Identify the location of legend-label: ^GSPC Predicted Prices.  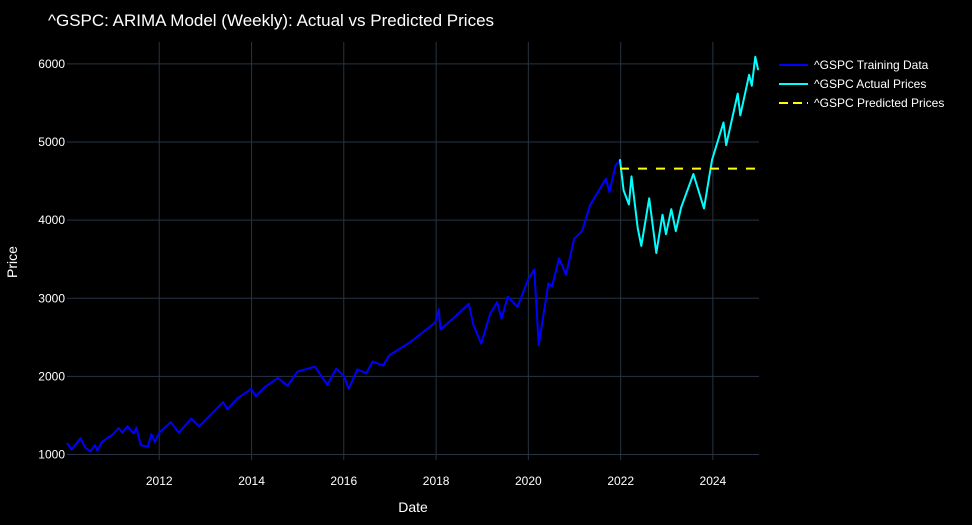
(879, 103).